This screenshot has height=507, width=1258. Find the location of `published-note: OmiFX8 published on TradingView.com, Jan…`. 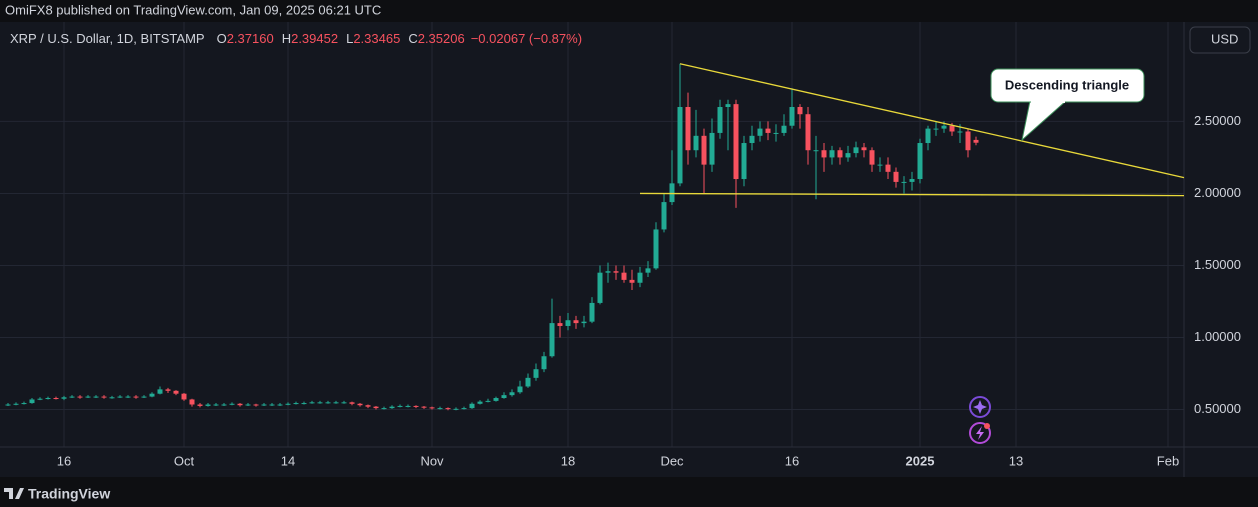

published-note: OmiFX8 published on TradingView.com, Jan… is located at coordinates (193, 9).